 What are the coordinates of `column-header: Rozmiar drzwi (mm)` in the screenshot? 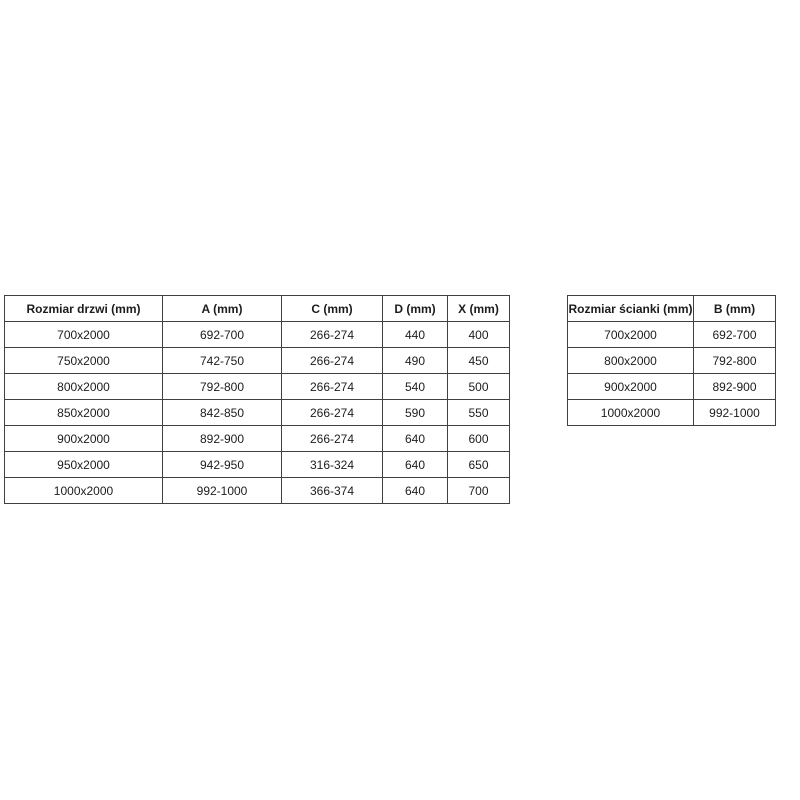 It's located at (83, 308).